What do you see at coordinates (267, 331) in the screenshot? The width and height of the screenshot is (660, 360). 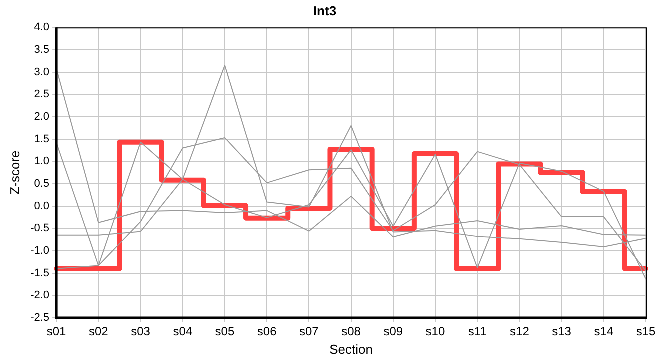 I see `x-tick-label: s06` at bounding box center [267, 331].